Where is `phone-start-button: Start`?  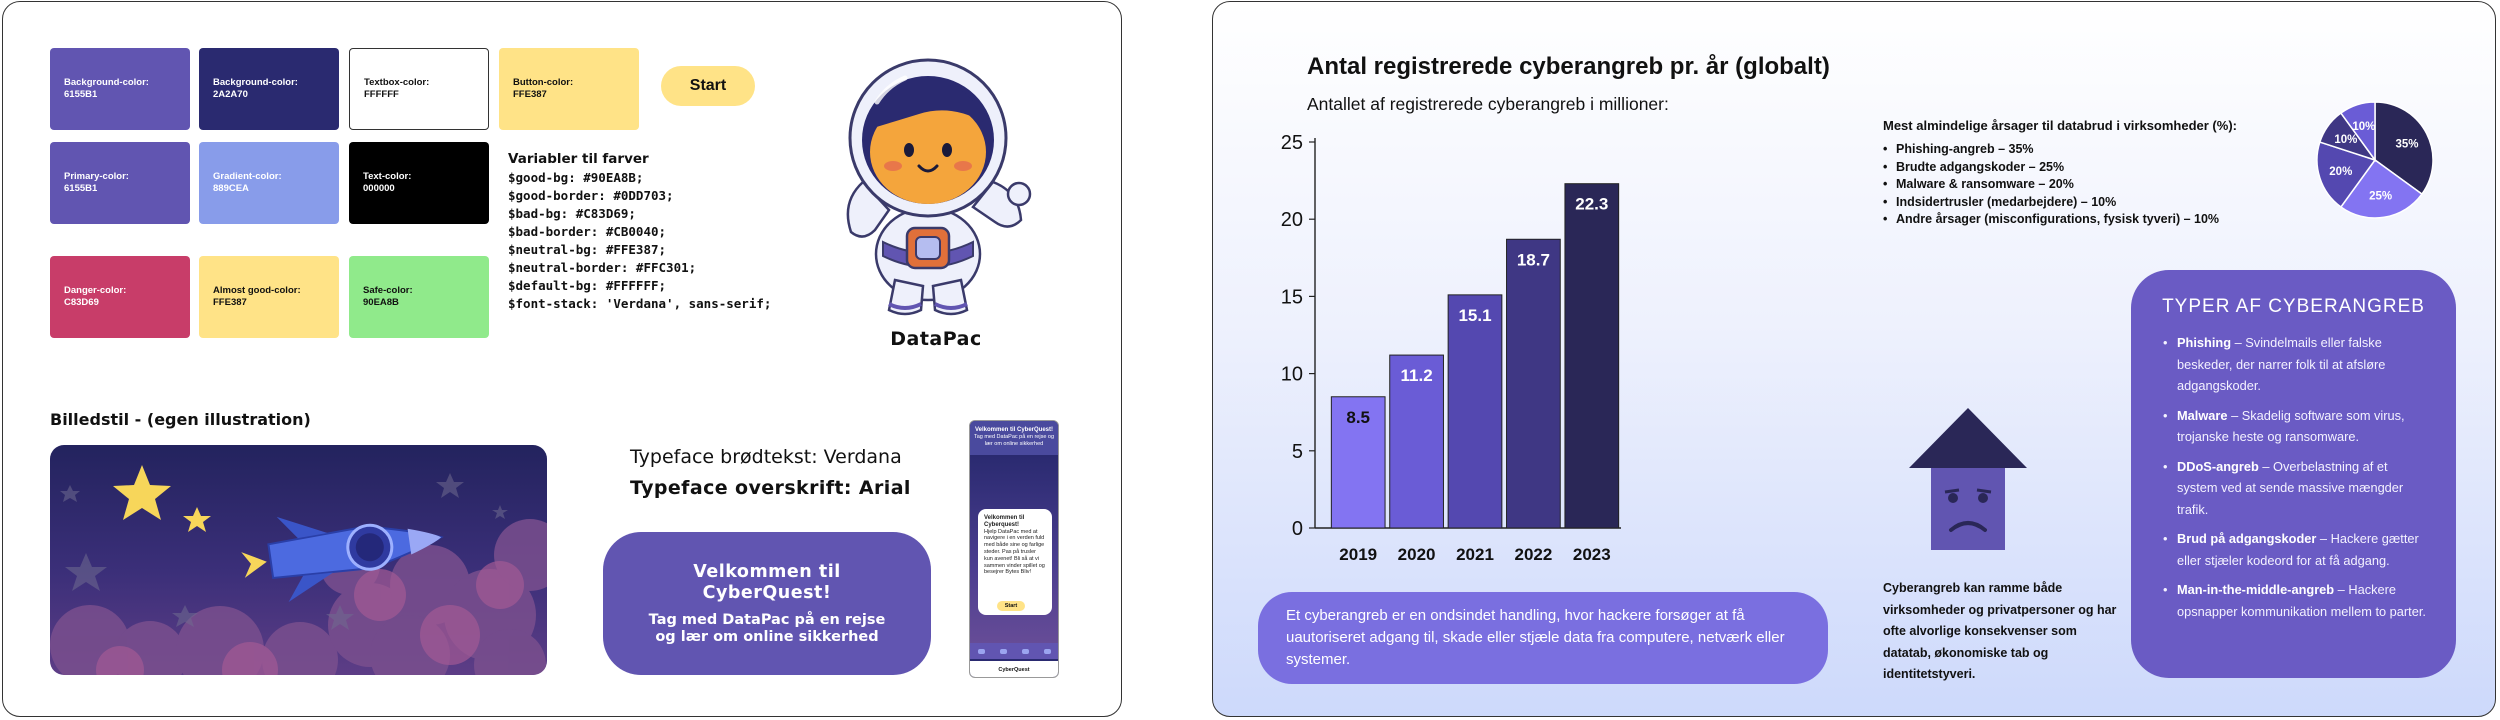 phone-start-button: Start is located at coordinates (1011, 606).